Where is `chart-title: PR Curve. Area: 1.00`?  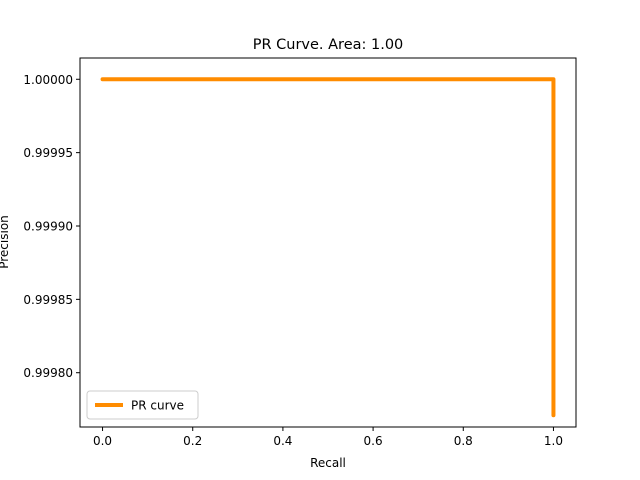
chart-title: PR Curve. Area: 1.00 is located at coordinates (328, 45).